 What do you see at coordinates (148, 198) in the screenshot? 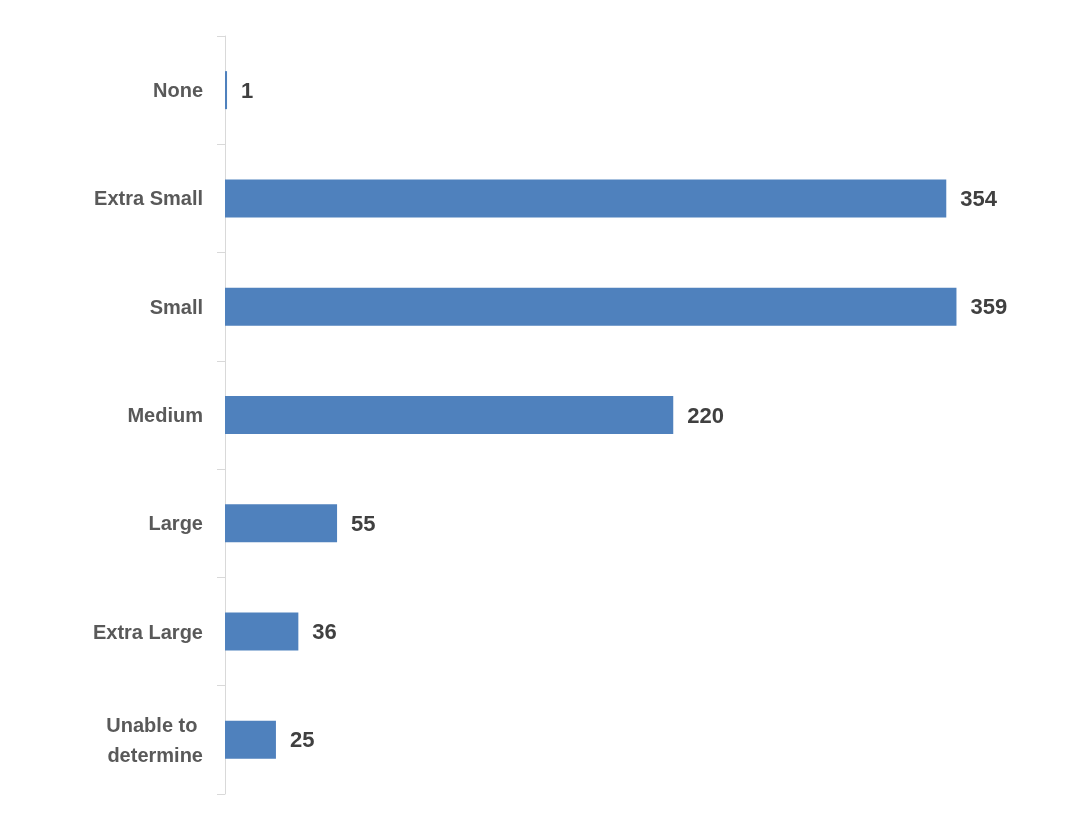
I see `y-tick-label: Extra Small` at bounding box center [148, 198].